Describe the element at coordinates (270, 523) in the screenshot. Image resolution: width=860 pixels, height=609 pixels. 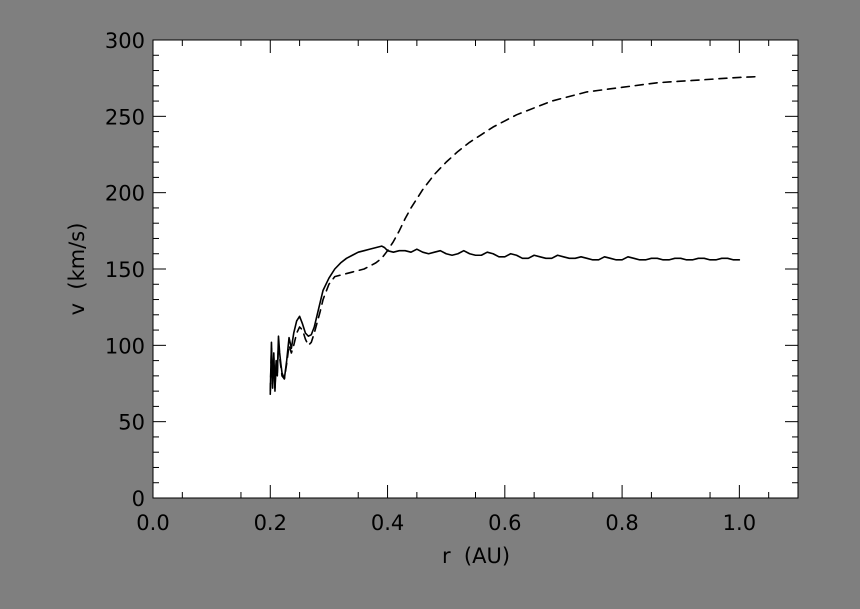
I see `x-tick-label: 0.2` at that location.